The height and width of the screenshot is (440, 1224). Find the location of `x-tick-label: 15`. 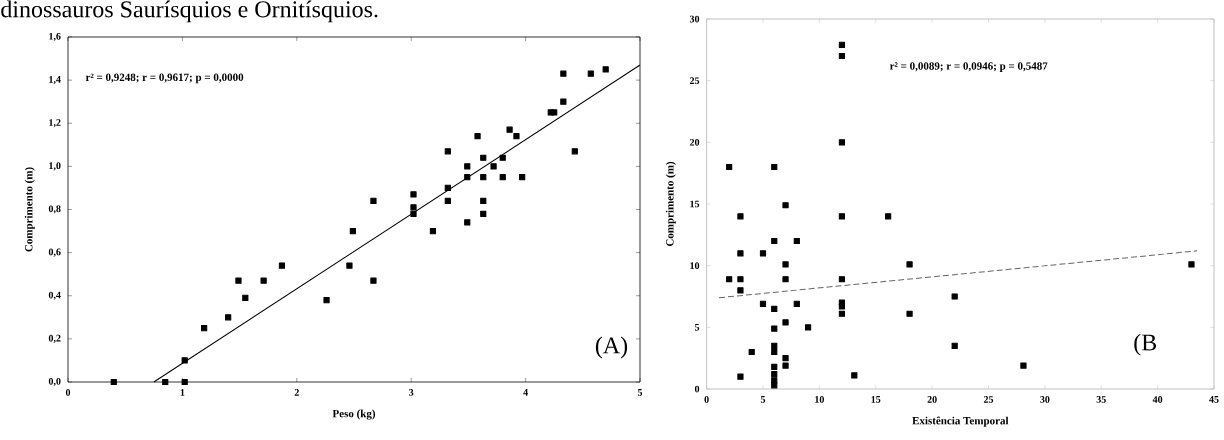

x-tick-label: 15 is located at coordinates (876, 399).